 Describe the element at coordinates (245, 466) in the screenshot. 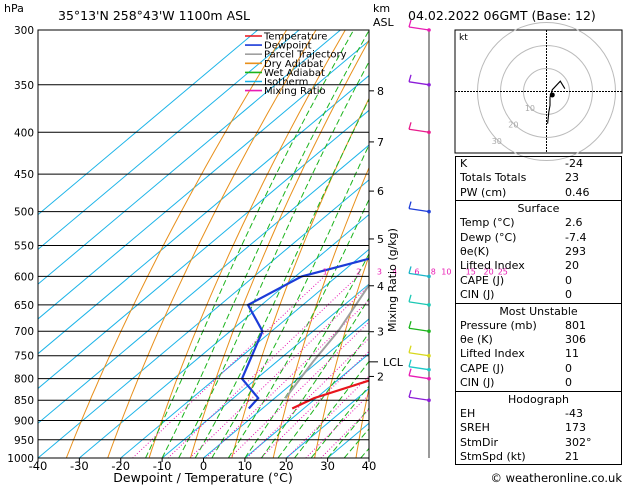

I see `temperature-tick-label: 10` at that location.